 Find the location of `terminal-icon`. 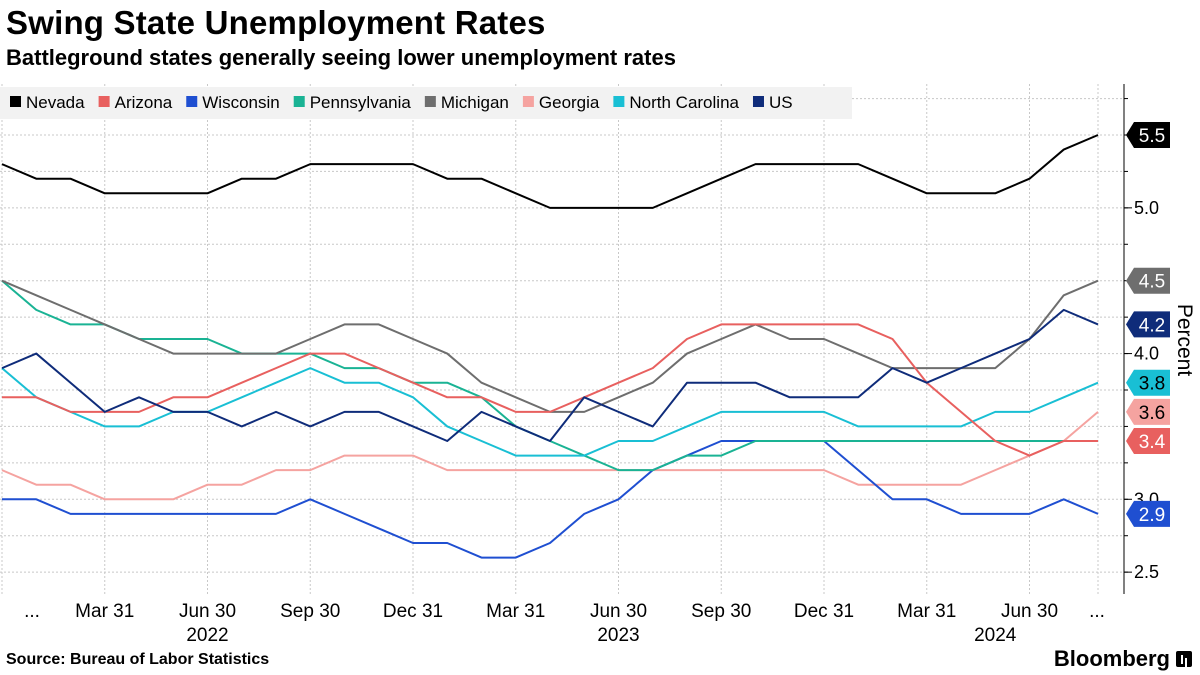

terminal-icon is located at coordinates (1184, 659).